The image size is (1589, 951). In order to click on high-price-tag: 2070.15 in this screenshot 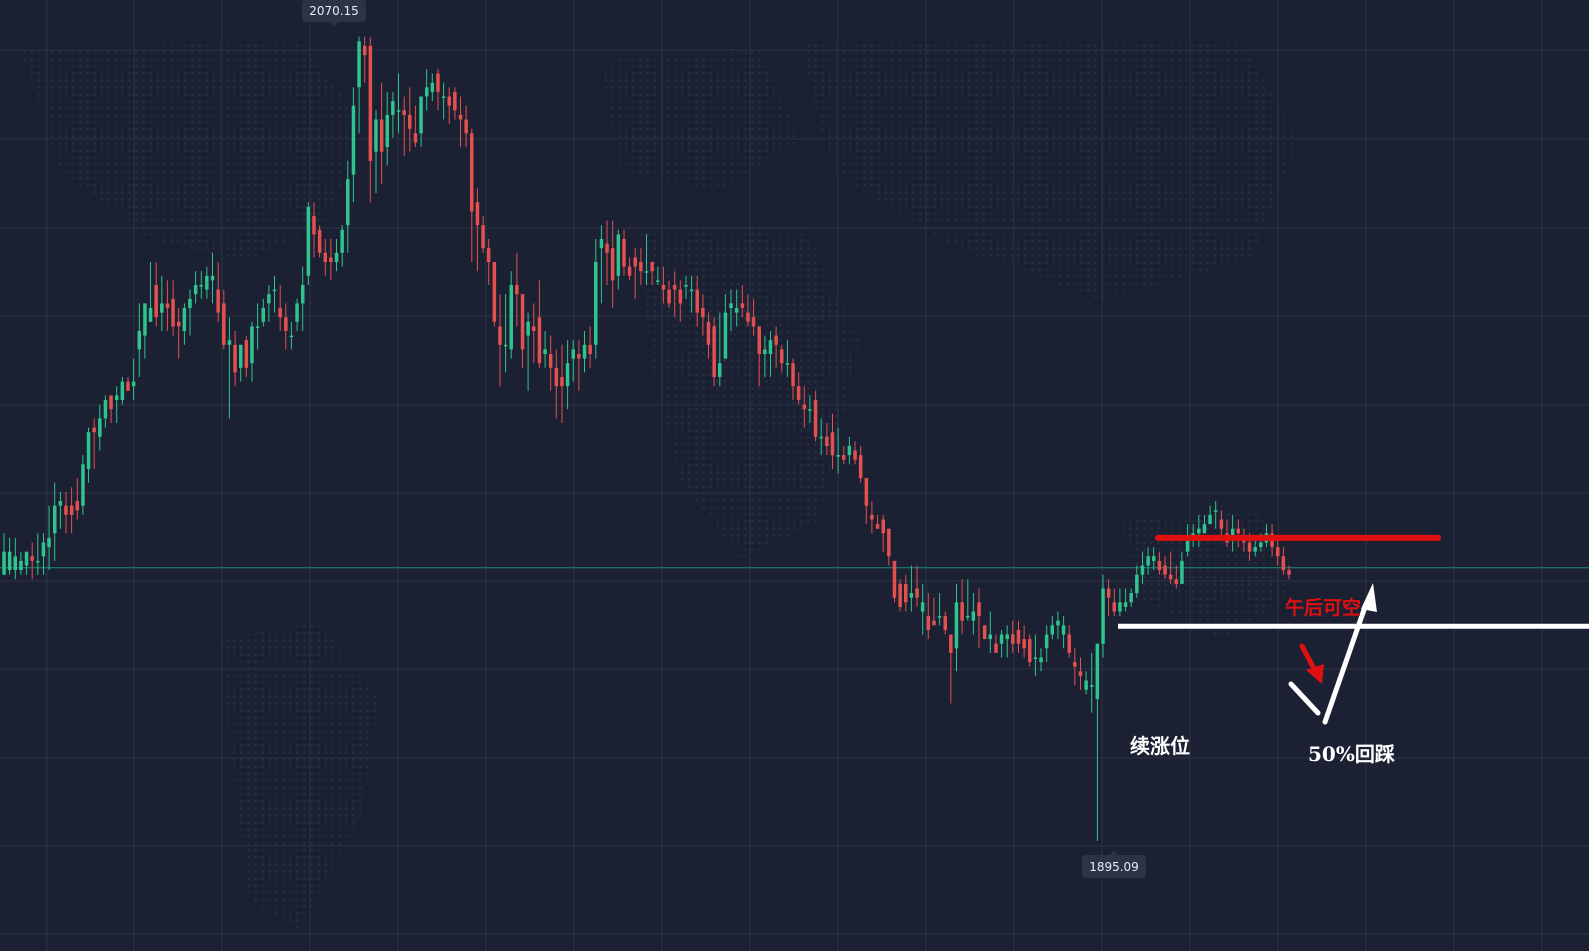, I will do `click(334, 13)`.